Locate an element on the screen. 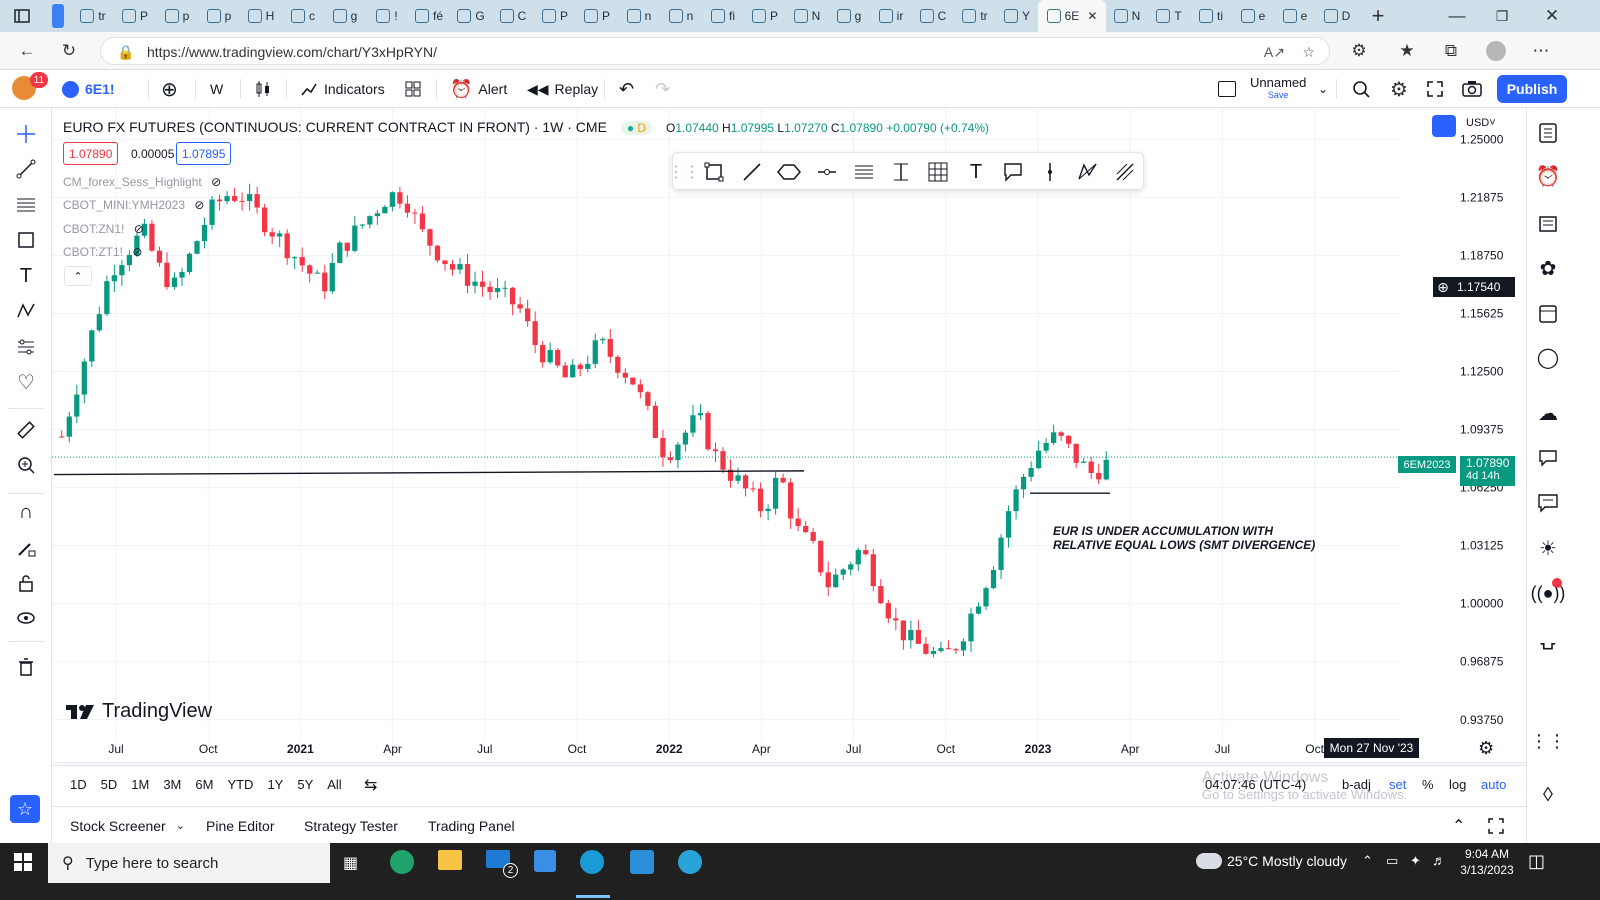 The width and height of the screenshot is (1600, 900). prediction-icon is located at coordinates (26, 347).